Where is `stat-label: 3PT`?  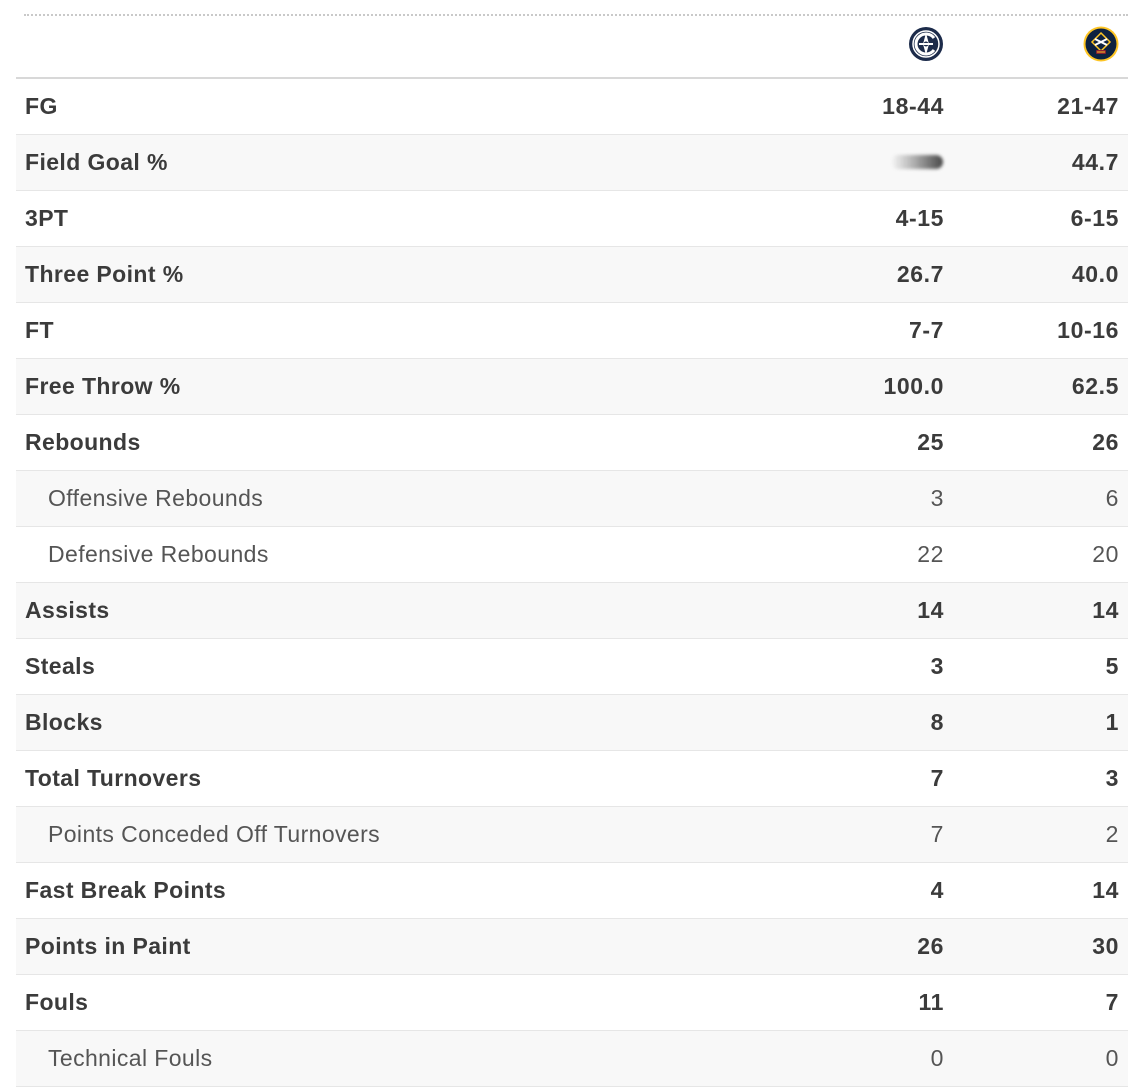
stat-label: 3PT is located at coordinates (47, 218).